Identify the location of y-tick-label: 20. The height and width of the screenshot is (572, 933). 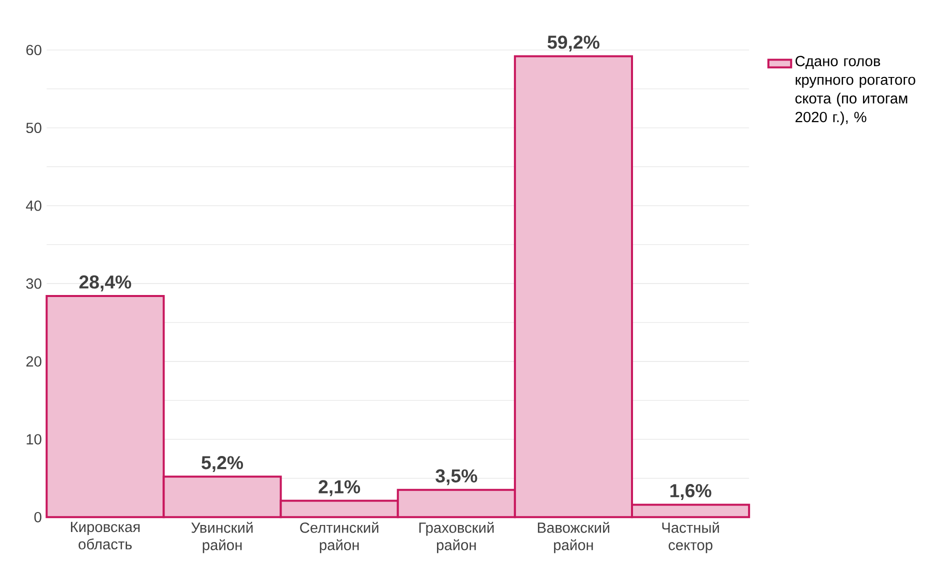
(34, 361).